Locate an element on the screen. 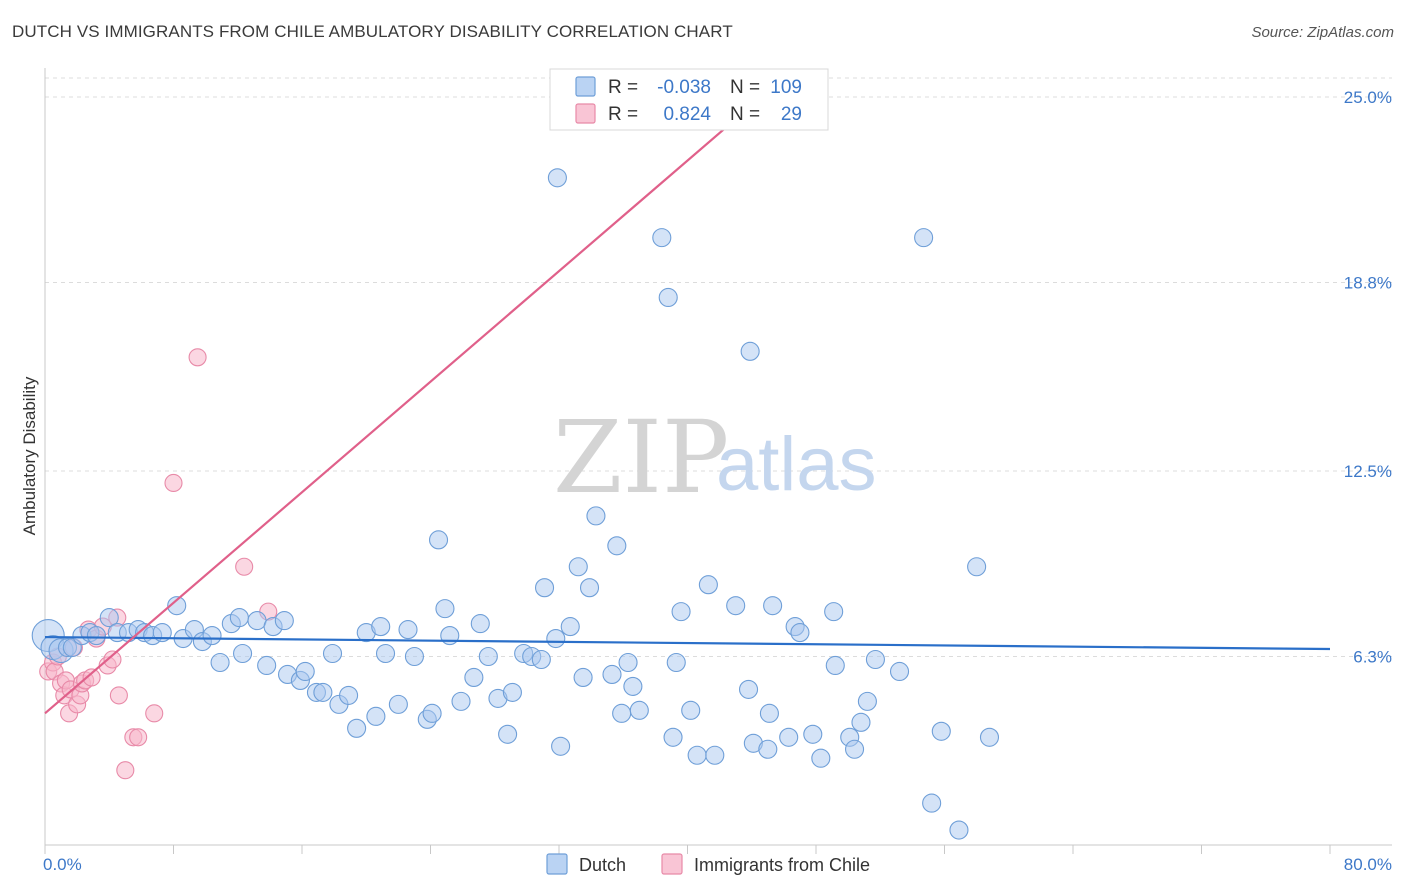  legend-box is located at coordinates (689, 99).